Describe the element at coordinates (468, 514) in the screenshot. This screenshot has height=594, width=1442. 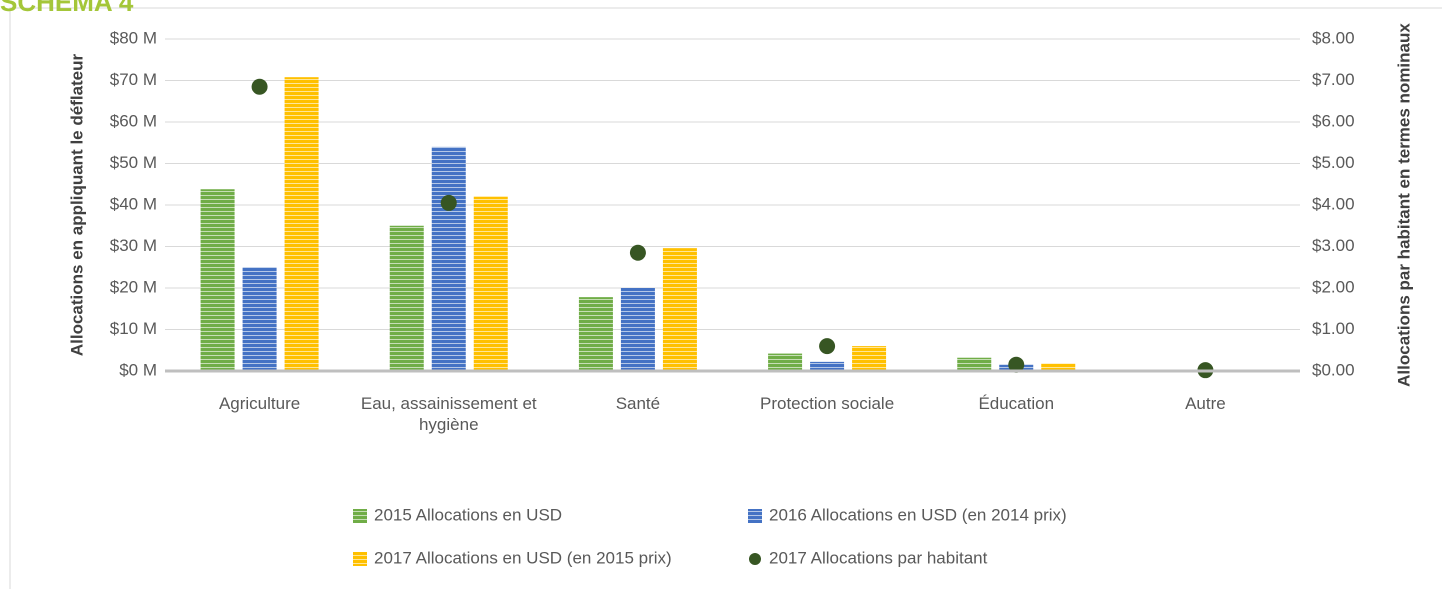
I see `legend-label: 2015 Allocations en USD` at that location.